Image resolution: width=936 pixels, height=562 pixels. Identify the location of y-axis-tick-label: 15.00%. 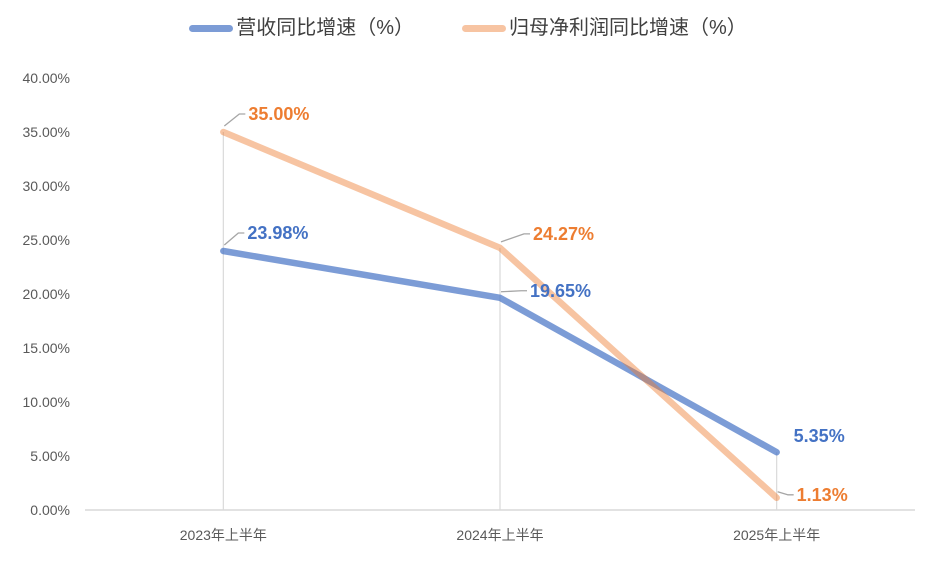
(46, 348).